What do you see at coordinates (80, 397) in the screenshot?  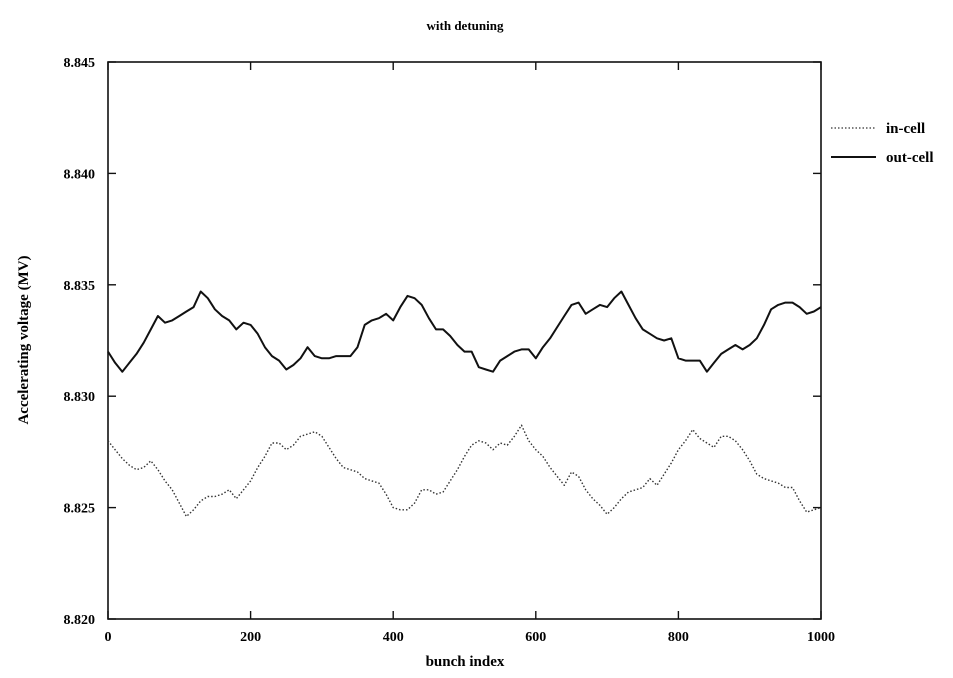 I see `y-tick-label: 8.830` at bounding box center [80, 397].